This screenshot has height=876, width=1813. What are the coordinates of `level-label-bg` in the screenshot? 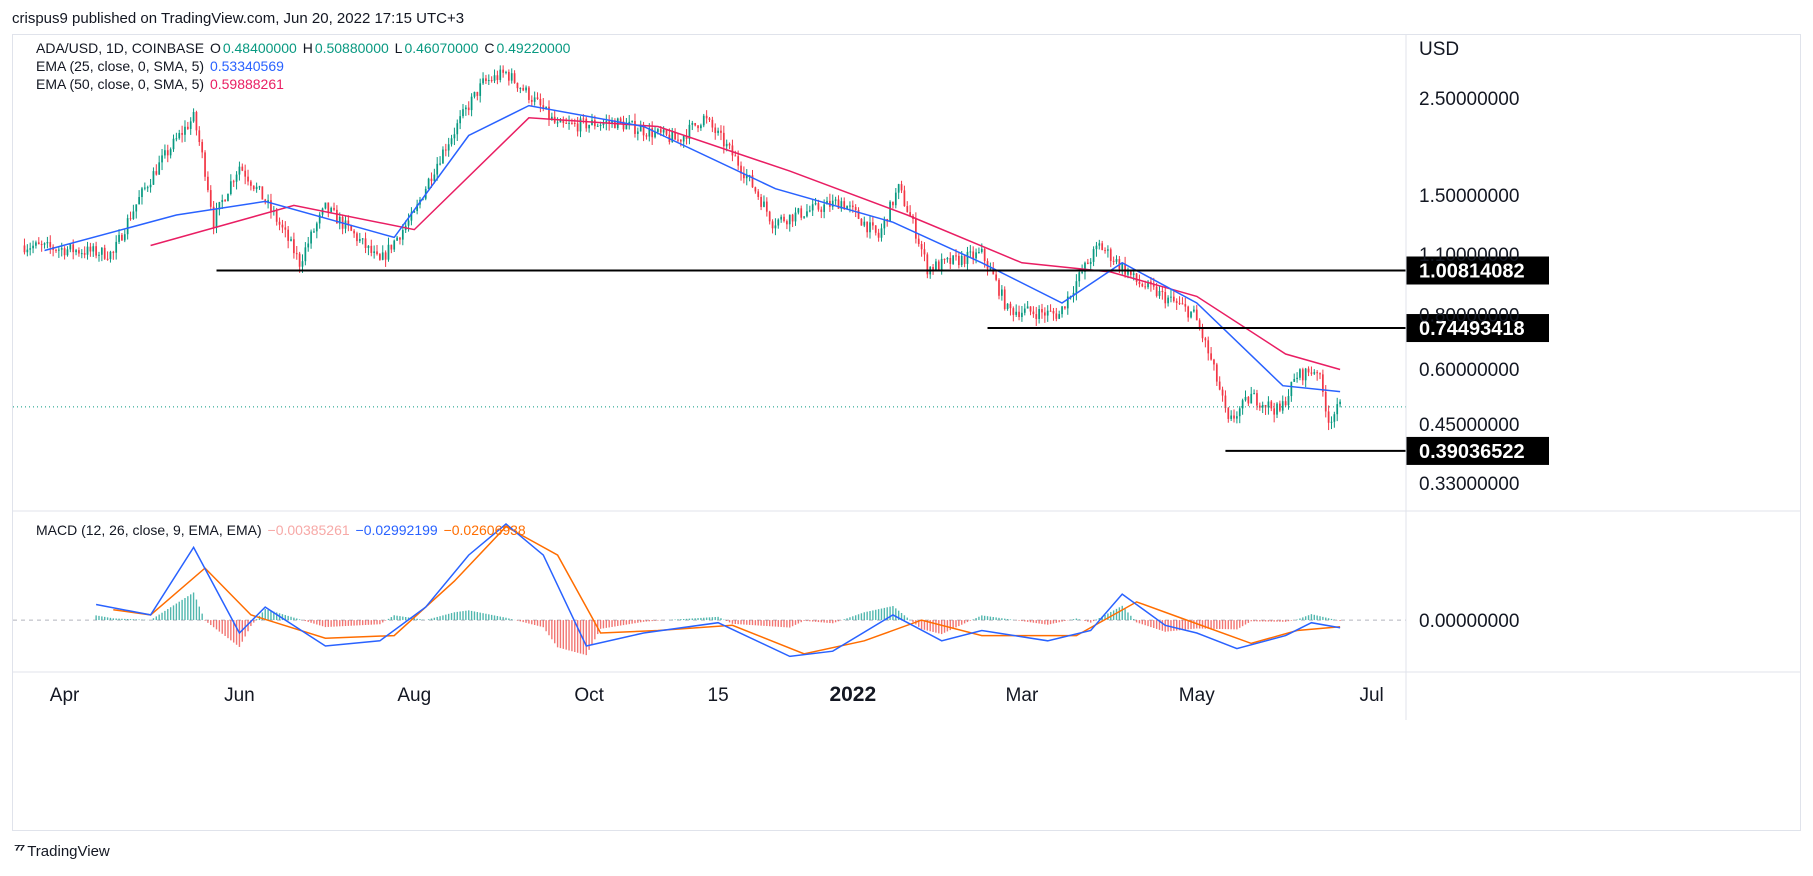 It's located at (1477, 328).